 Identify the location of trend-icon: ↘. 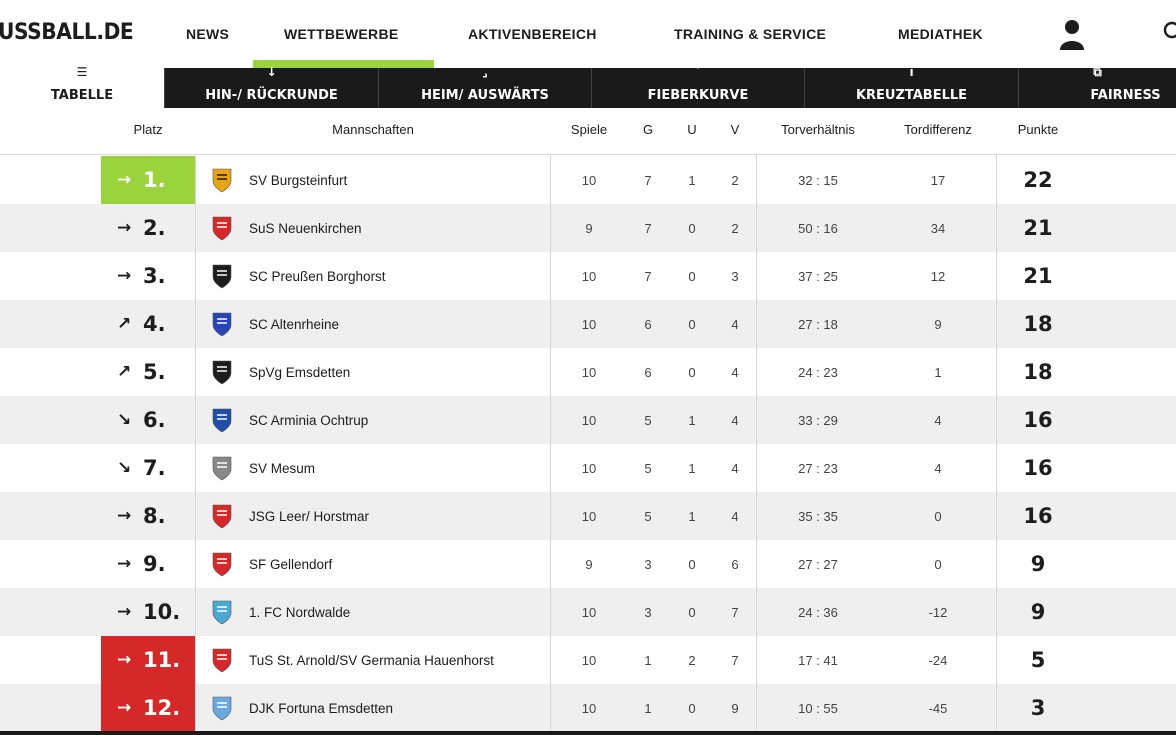
(124, 468).